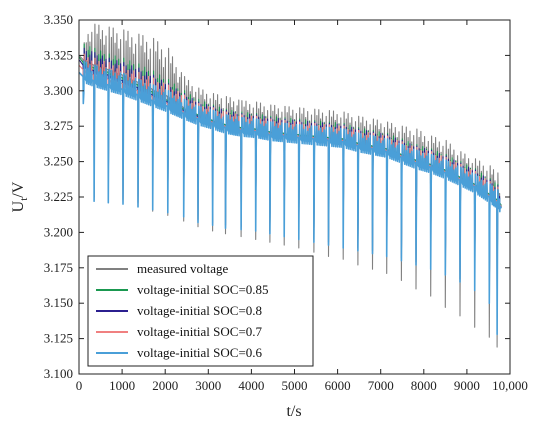  Describe the element at coordinates (58, 302) in the screenshot. I see `y-tick-label: 3.150` at that location.